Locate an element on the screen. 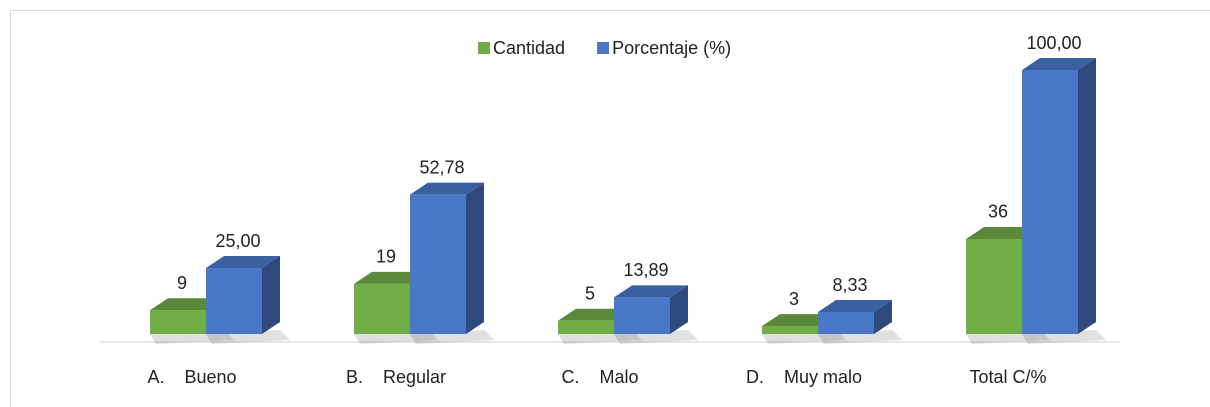 This screenshot has height=407, width=1210. legend-label: Cantidad is located at coordinates (529, 48).